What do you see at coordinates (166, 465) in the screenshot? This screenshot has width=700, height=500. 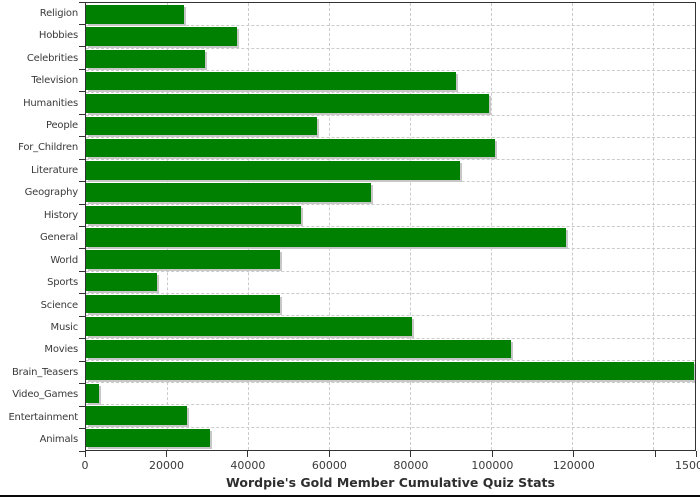 I see `x-tick-label: 20000` at bounding box center [166, 465].